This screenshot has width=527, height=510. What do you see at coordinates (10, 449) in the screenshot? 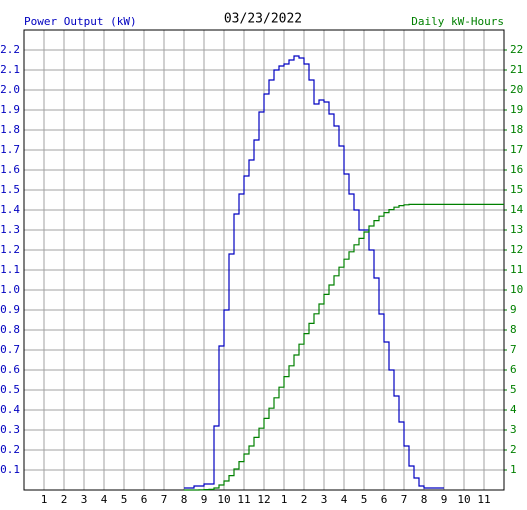
I see `y-tick-label: 0.2` at bounding box center [10, 449].